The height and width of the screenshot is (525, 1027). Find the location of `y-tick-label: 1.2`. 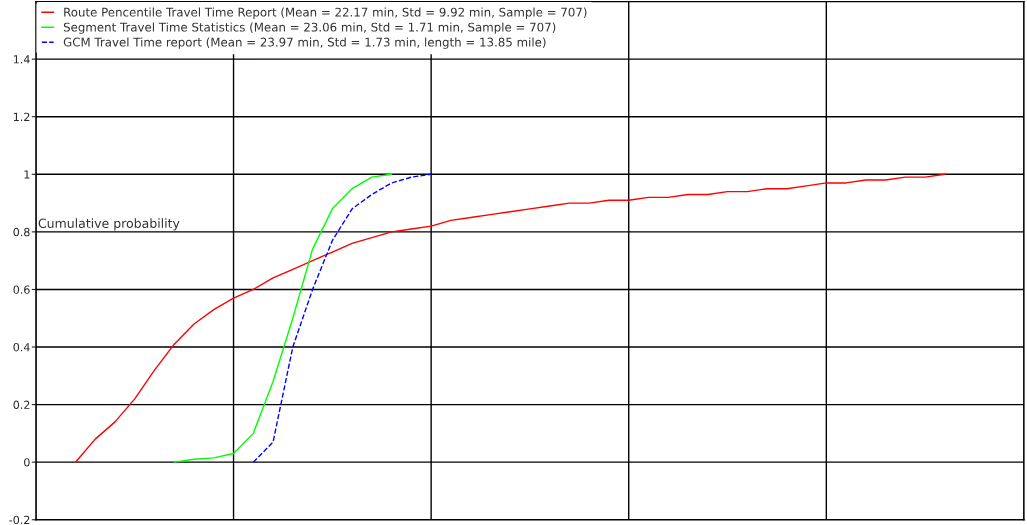

y-tick-label: 1.2 is located at coordinates (21, 116).